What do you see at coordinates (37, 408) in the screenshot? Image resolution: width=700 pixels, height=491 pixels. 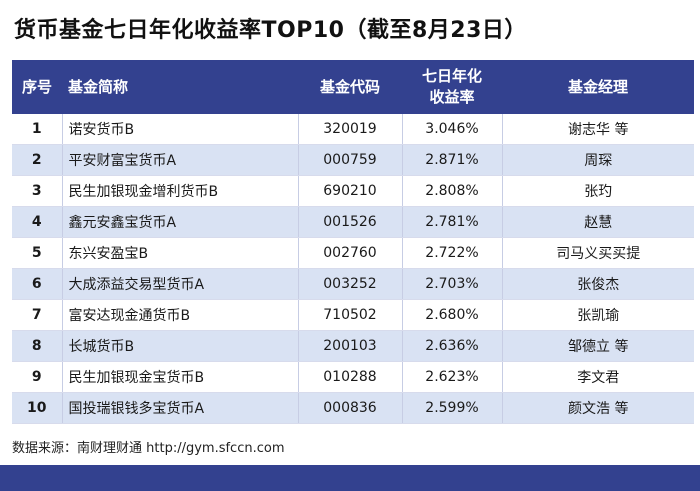 I see `cell-rank: 10` at bounding box center [37, 408].